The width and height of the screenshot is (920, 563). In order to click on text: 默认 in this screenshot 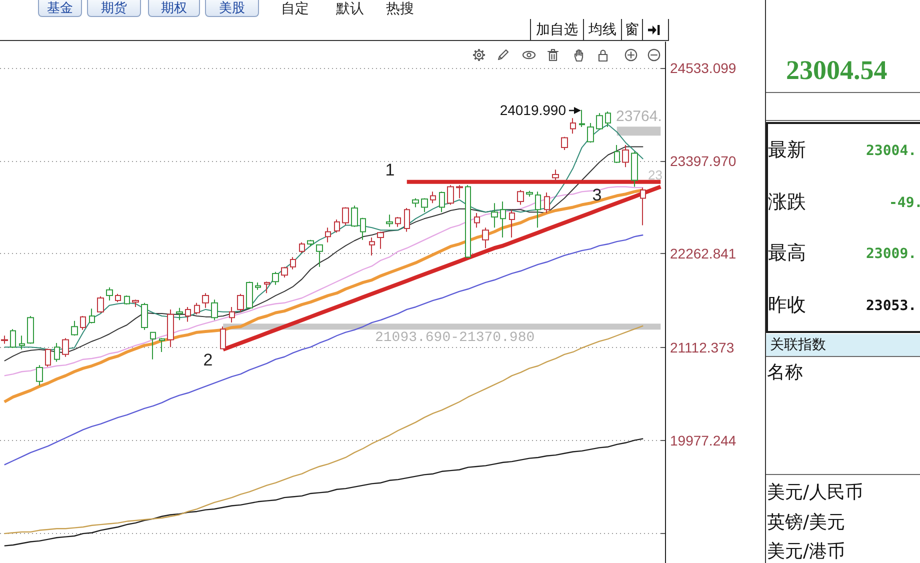, I will do `click(350, 9)`.